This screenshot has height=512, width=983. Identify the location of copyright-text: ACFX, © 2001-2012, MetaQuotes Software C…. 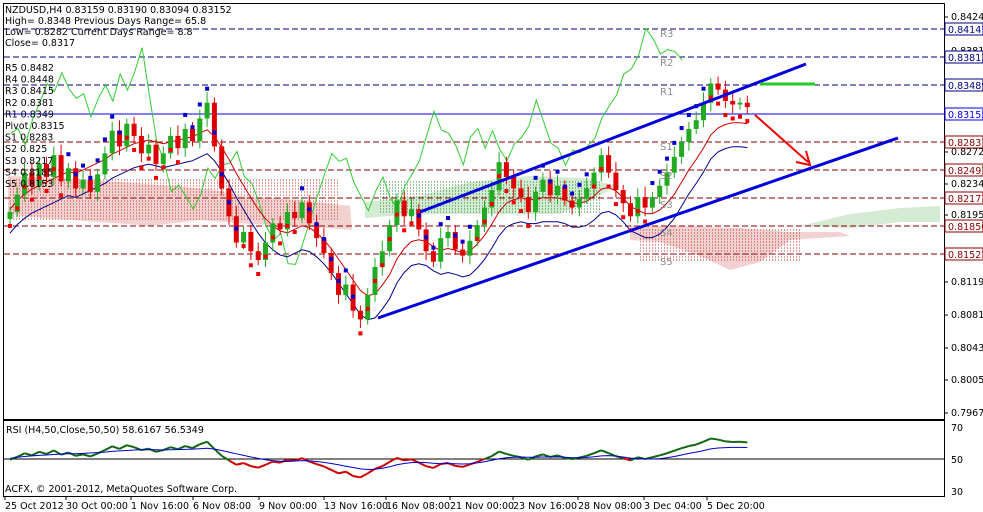
(121, 489).